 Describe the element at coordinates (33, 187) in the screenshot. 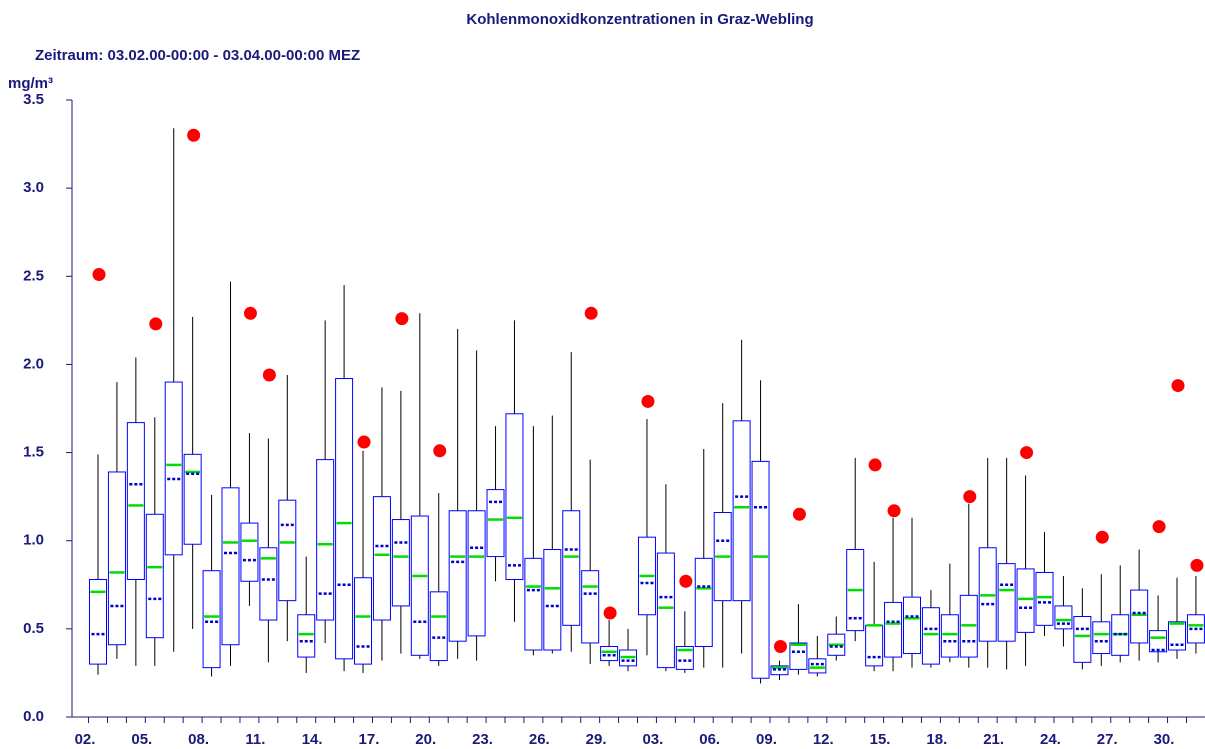

I see `y-tick-label: 3.0` at that location.